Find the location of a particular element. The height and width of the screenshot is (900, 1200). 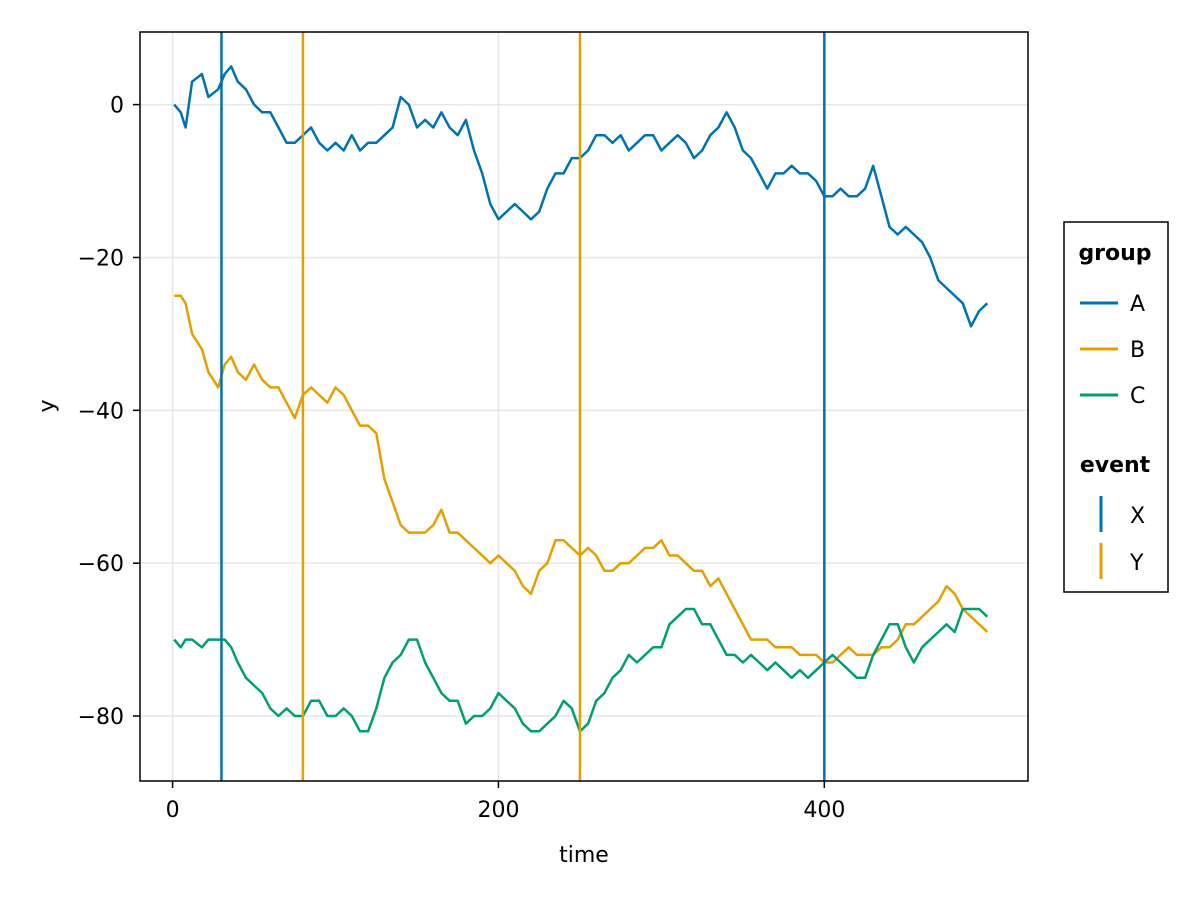

legend: group A B C event X Y is located at coordinates (1116, 407).